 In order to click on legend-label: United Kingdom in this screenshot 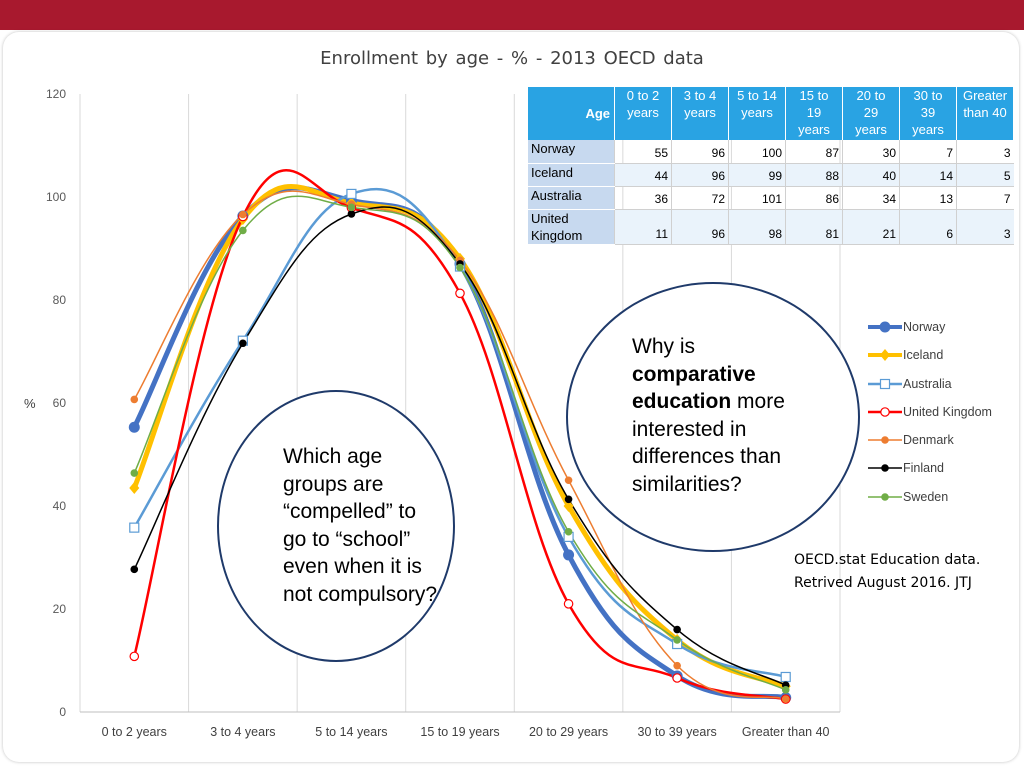, I will do `click(947, 411)`.